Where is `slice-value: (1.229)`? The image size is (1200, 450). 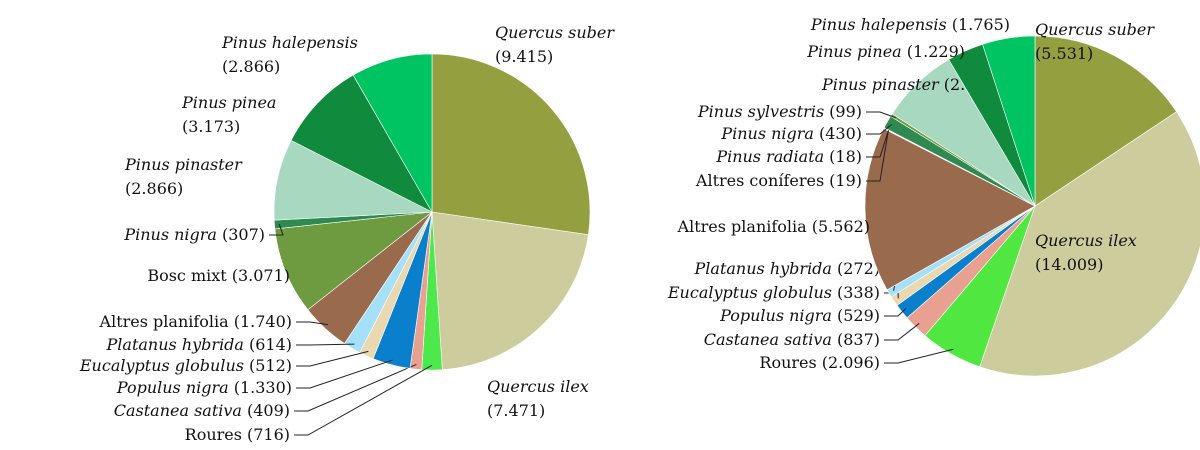
slice-value: (1.229) is located at coordinates (936, 51).